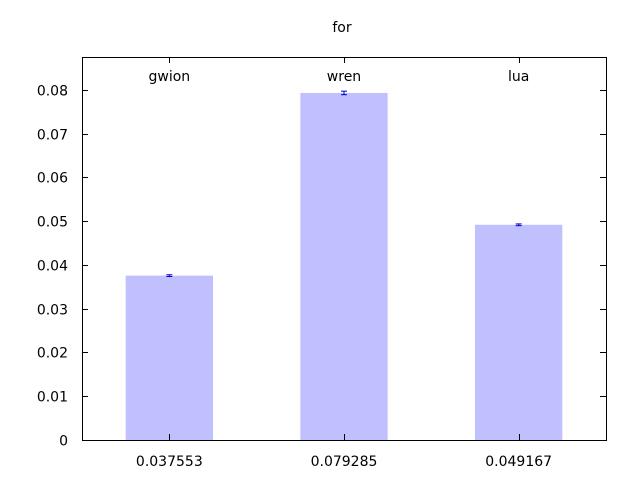  What do you see at coordinates (52, 92) in the screenshot?
I see `y-tick-label: 0.08` at bounding box center [52, 92].